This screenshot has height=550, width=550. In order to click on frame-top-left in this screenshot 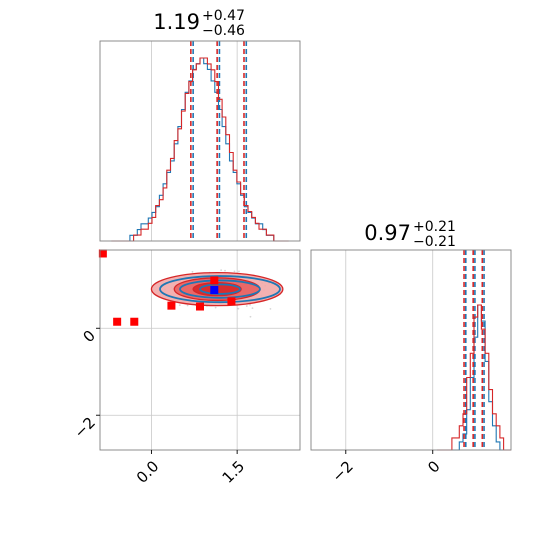, I will do `click(200, 141)`.